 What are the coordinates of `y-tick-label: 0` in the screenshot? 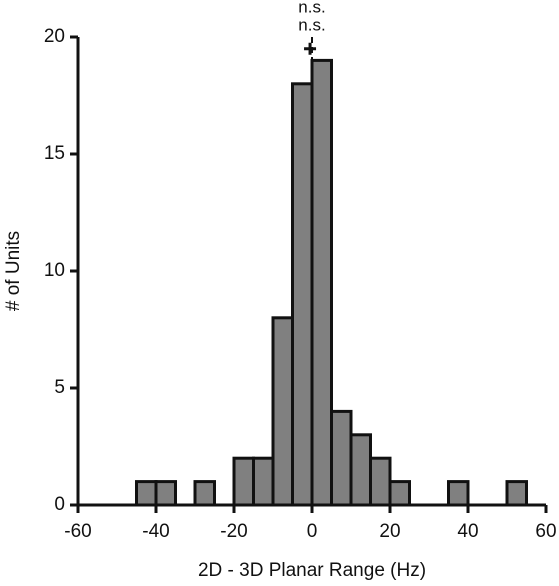 It's located at (59, 504).